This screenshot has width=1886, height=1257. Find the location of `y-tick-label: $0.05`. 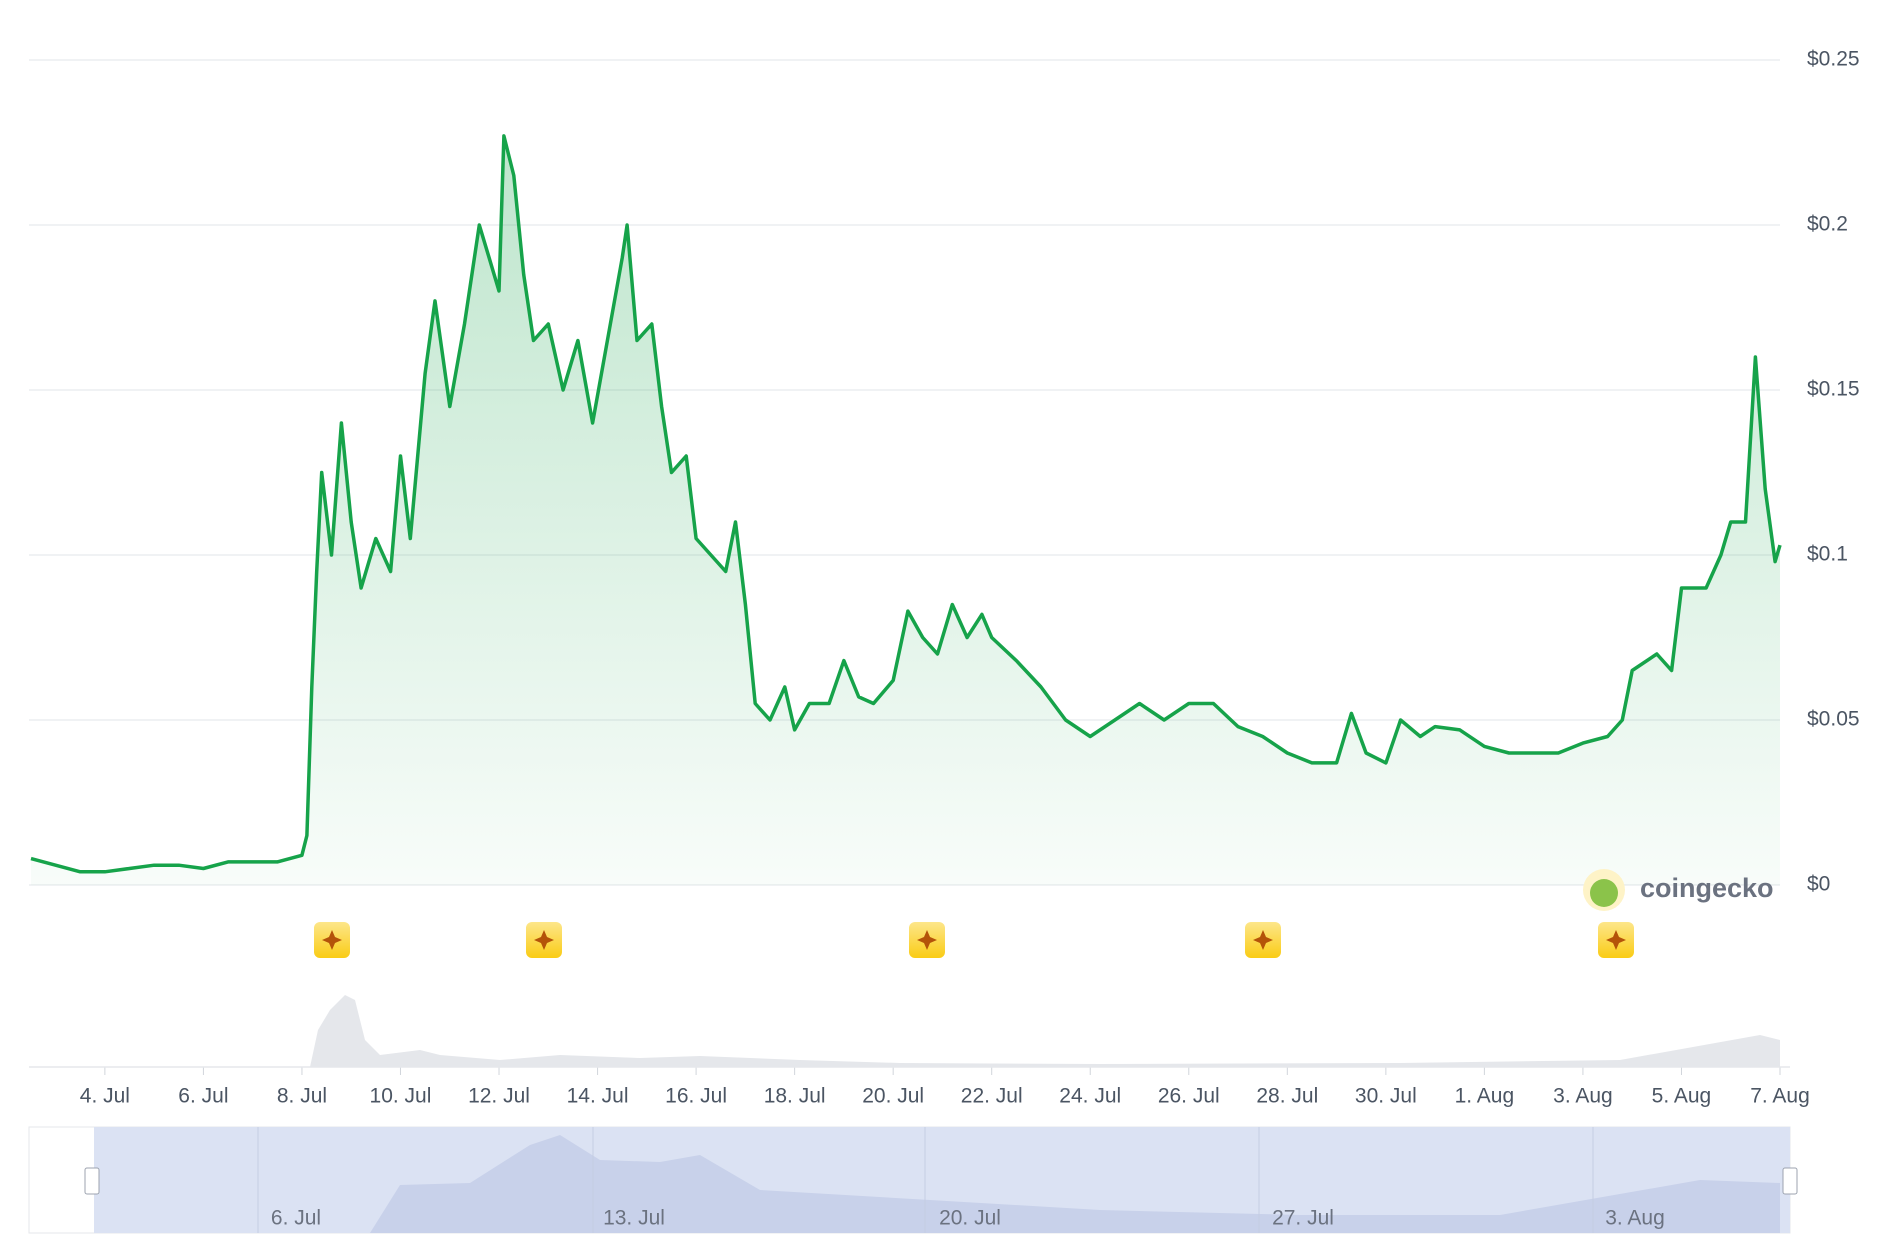

y-tick-label: $0.05 is located at coordinates (1833, 719).